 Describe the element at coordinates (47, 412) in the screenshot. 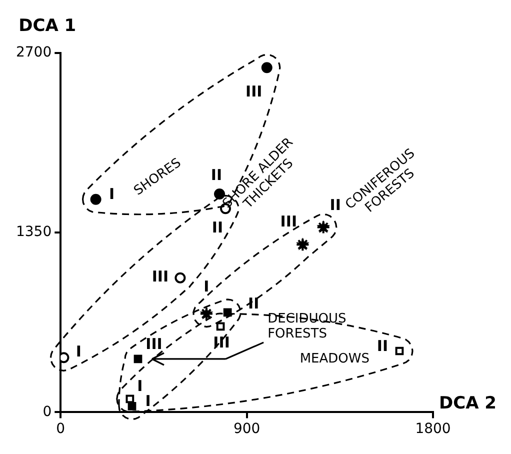

I see `y-tick-label: 0` at that location.